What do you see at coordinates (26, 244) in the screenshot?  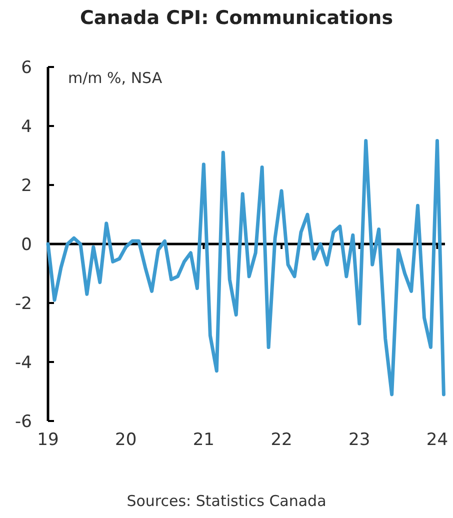 I see `y-tick-label: 0` at bounding box center [26, 244].